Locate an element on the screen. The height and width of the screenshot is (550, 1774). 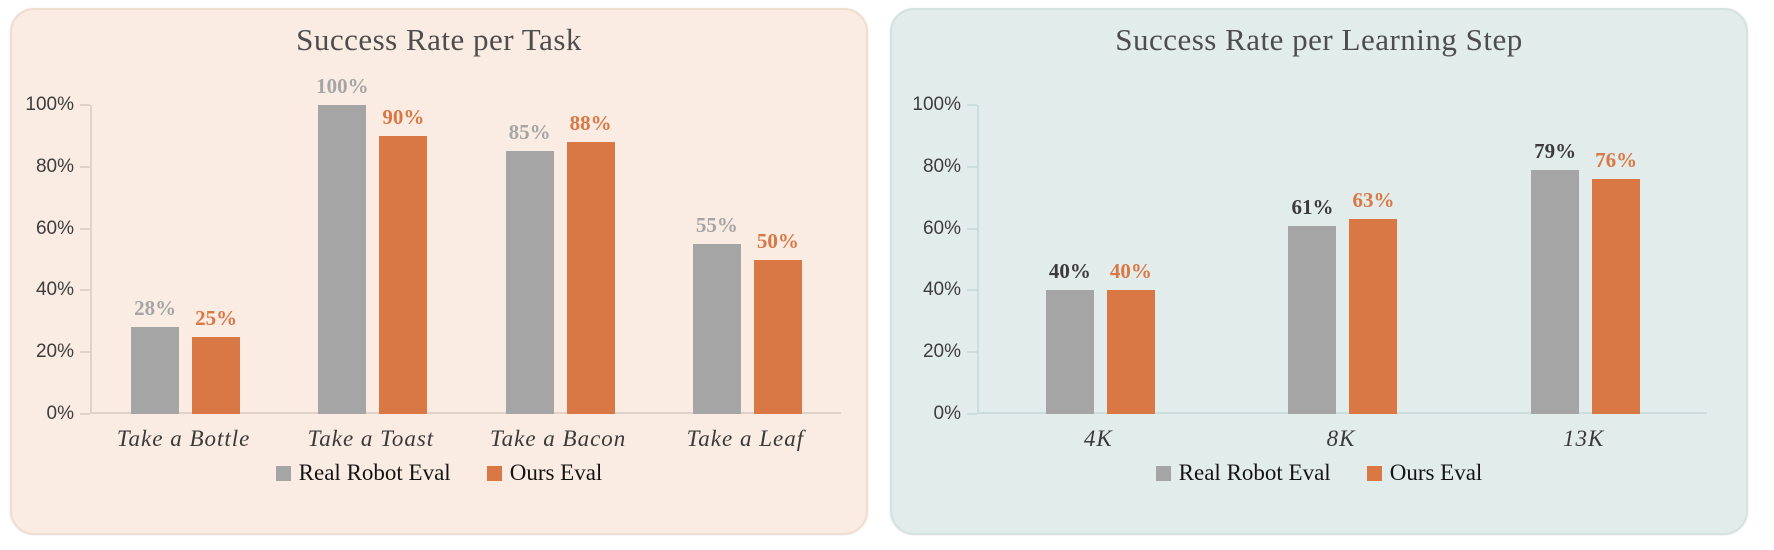
bar-ours-eval: 40% is located at coordinates (1130, 336).